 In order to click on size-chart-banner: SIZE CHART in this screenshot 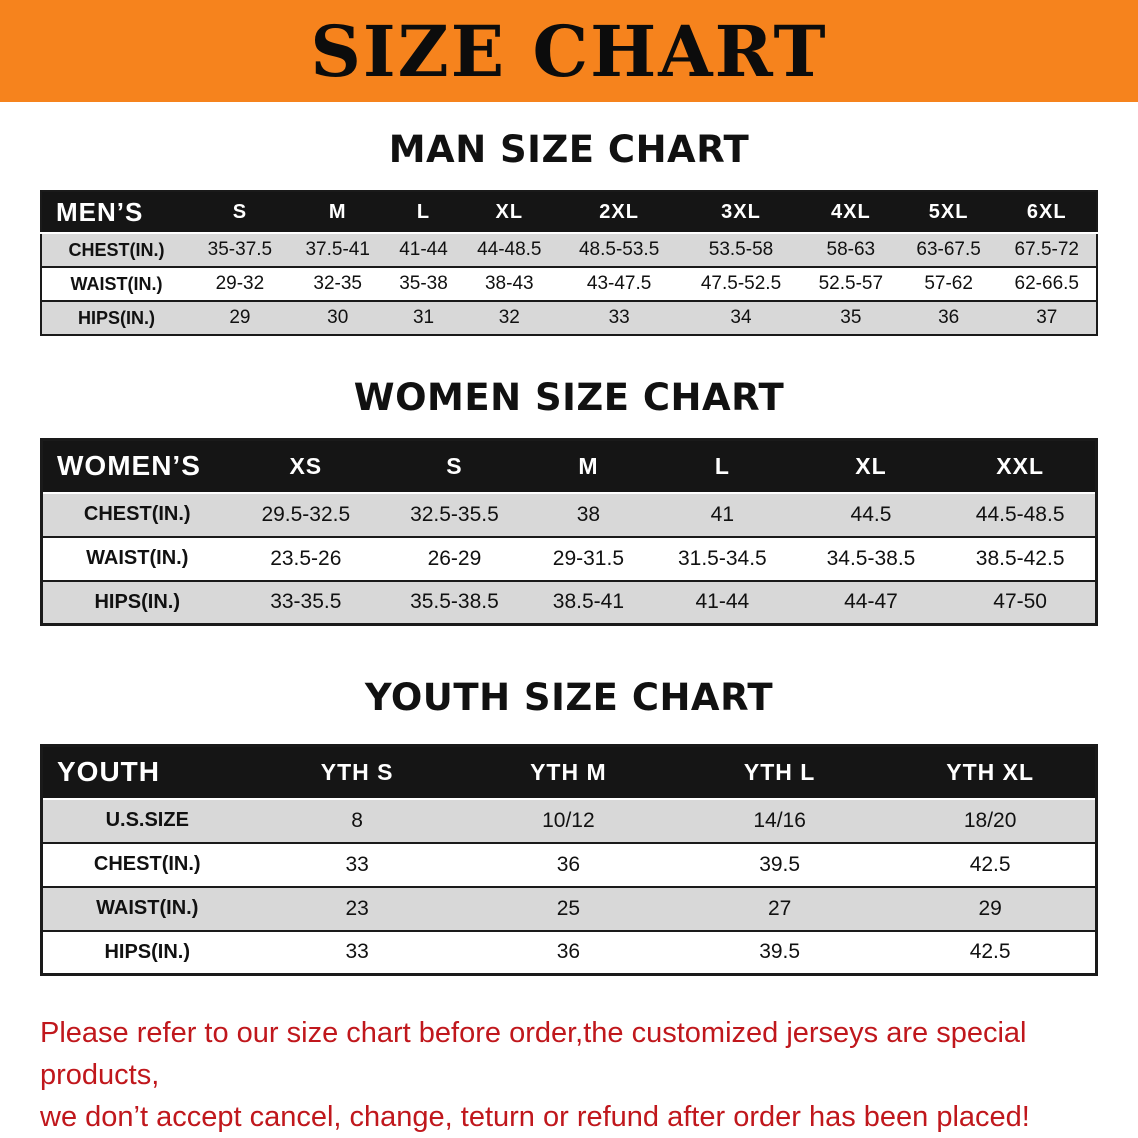, I will do `click(569, 51)`.